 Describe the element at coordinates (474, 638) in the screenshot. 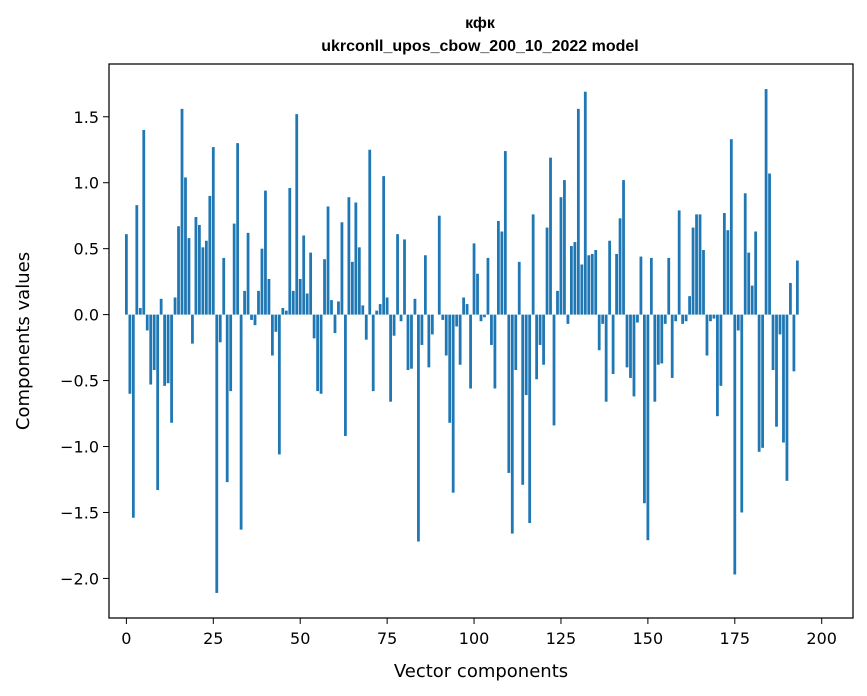

I see `x-tick-label: 100` at that location.